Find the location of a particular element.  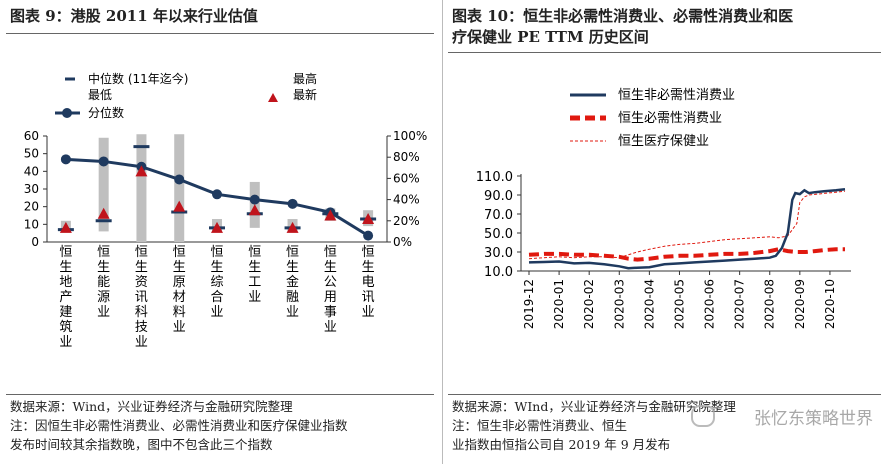

category-char: 金 is located at coordinates (292, 282).